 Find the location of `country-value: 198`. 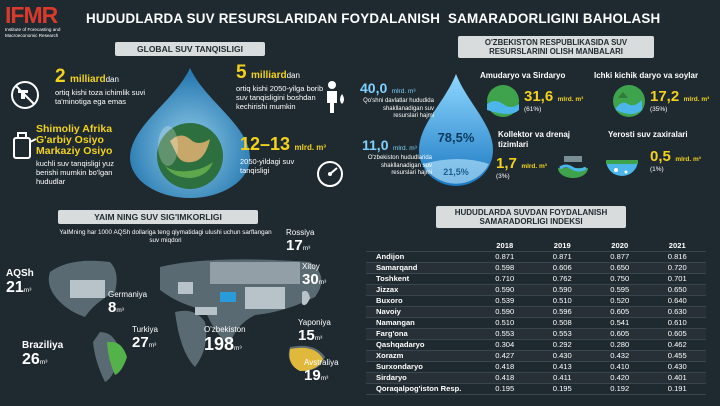

country-value: 198 is located at coordinates (219, 344).